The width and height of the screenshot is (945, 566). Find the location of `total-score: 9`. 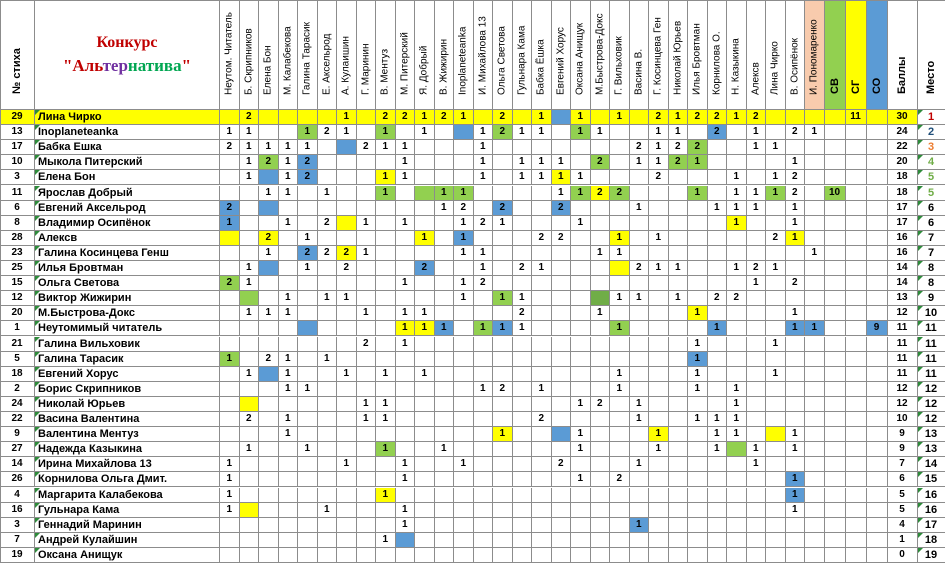

total-score: 9 is located at coordinates (902, 450).